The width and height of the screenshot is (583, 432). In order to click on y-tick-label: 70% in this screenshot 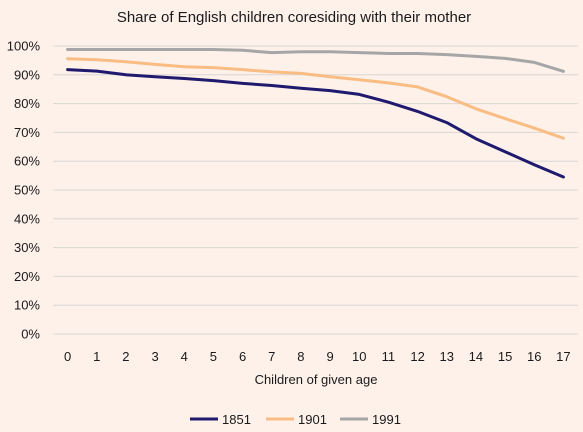, I will do `click(27, 132)`.